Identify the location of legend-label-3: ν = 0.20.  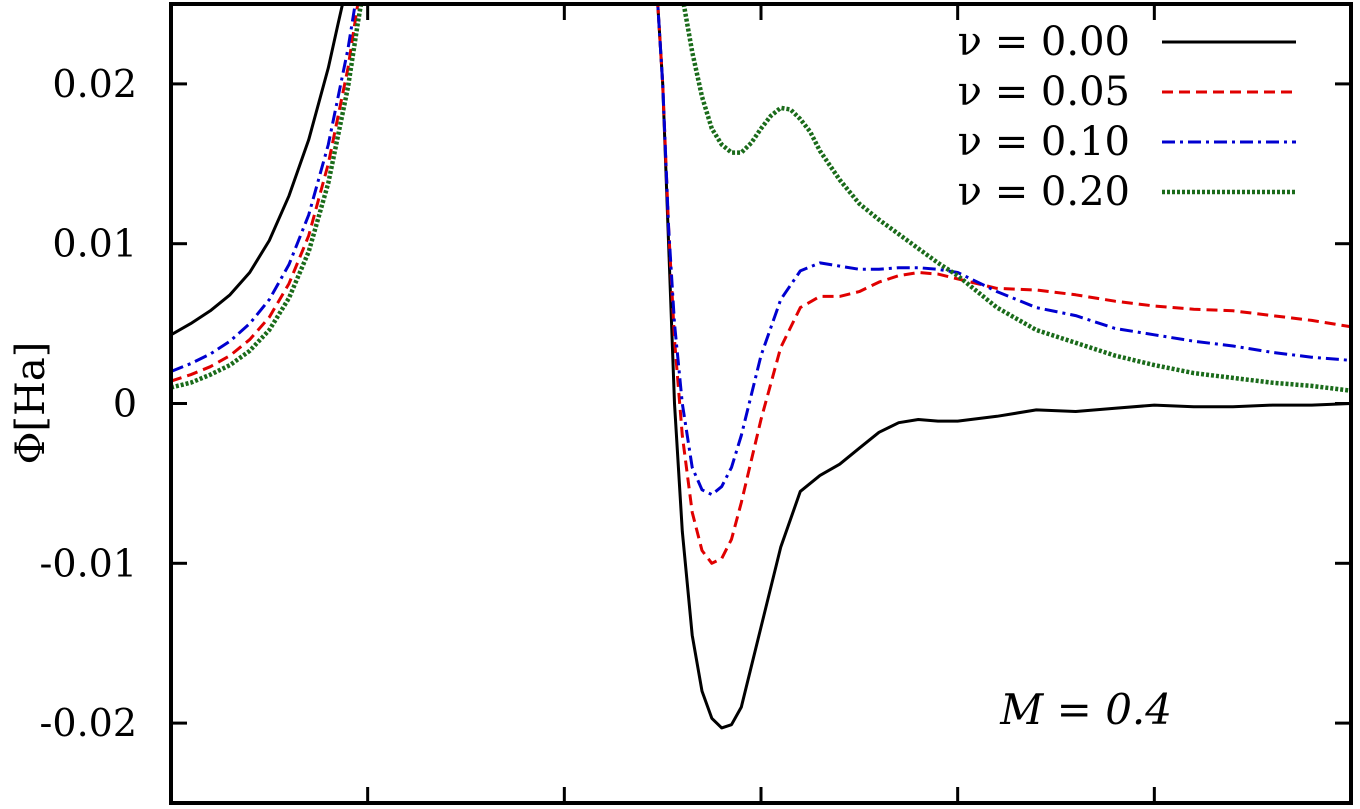
(1044, 192).